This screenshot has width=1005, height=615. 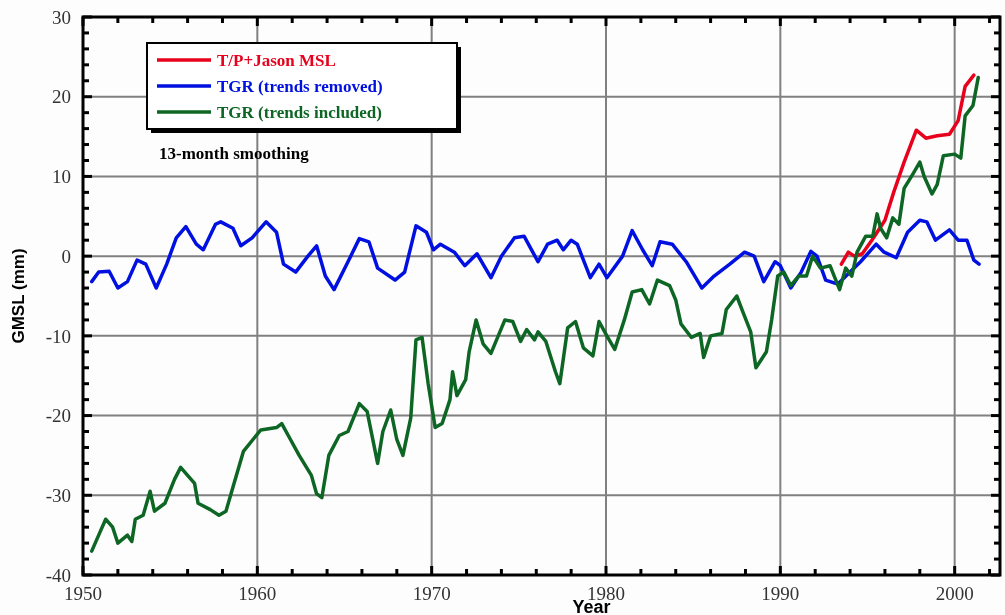 I want to click on y-axis-title: GMSL (mm), so click(x=18, y=296).